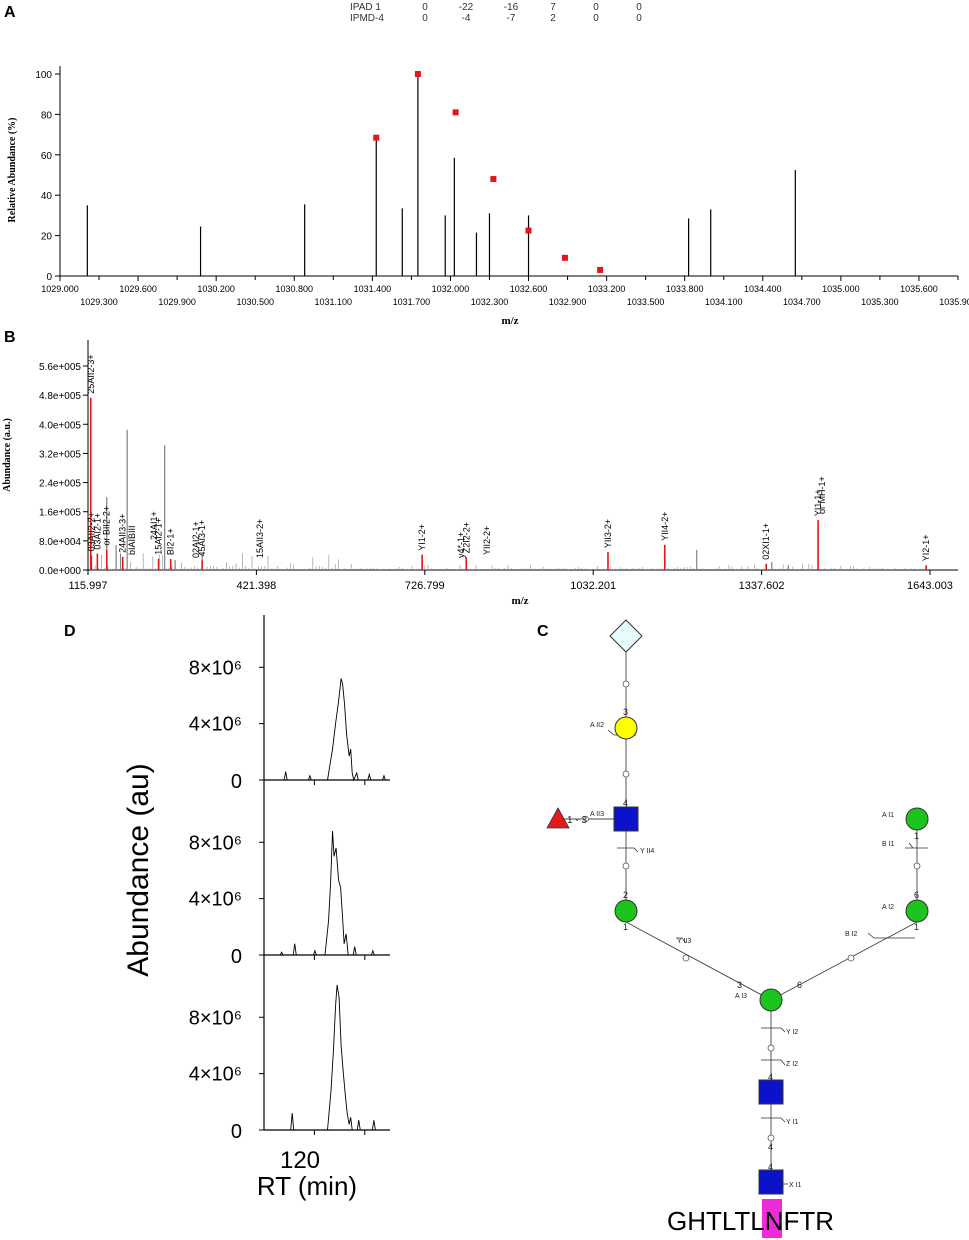  Describe the element at coordinates (741, 996) in the screenshot. I see `cleavage-label: A I3` at that location.